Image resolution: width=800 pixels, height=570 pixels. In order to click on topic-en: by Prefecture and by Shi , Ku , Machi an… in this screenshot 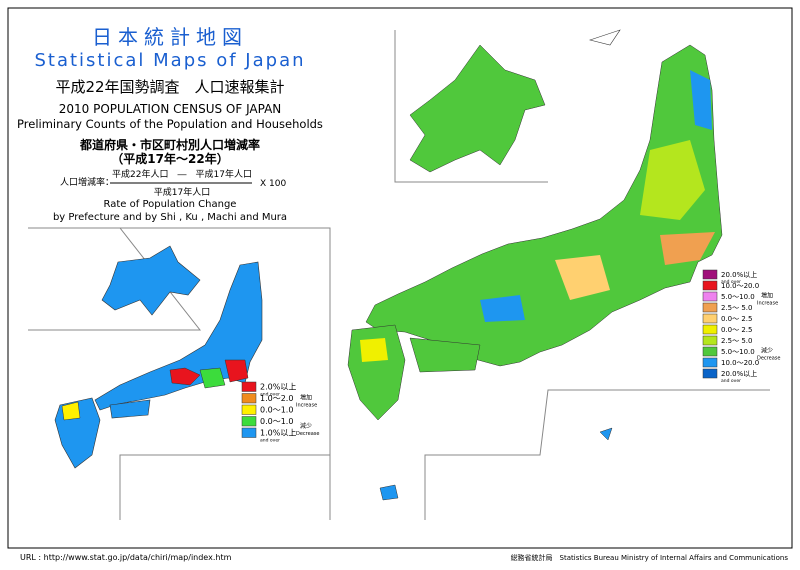, I will do `click(170, 217)`.